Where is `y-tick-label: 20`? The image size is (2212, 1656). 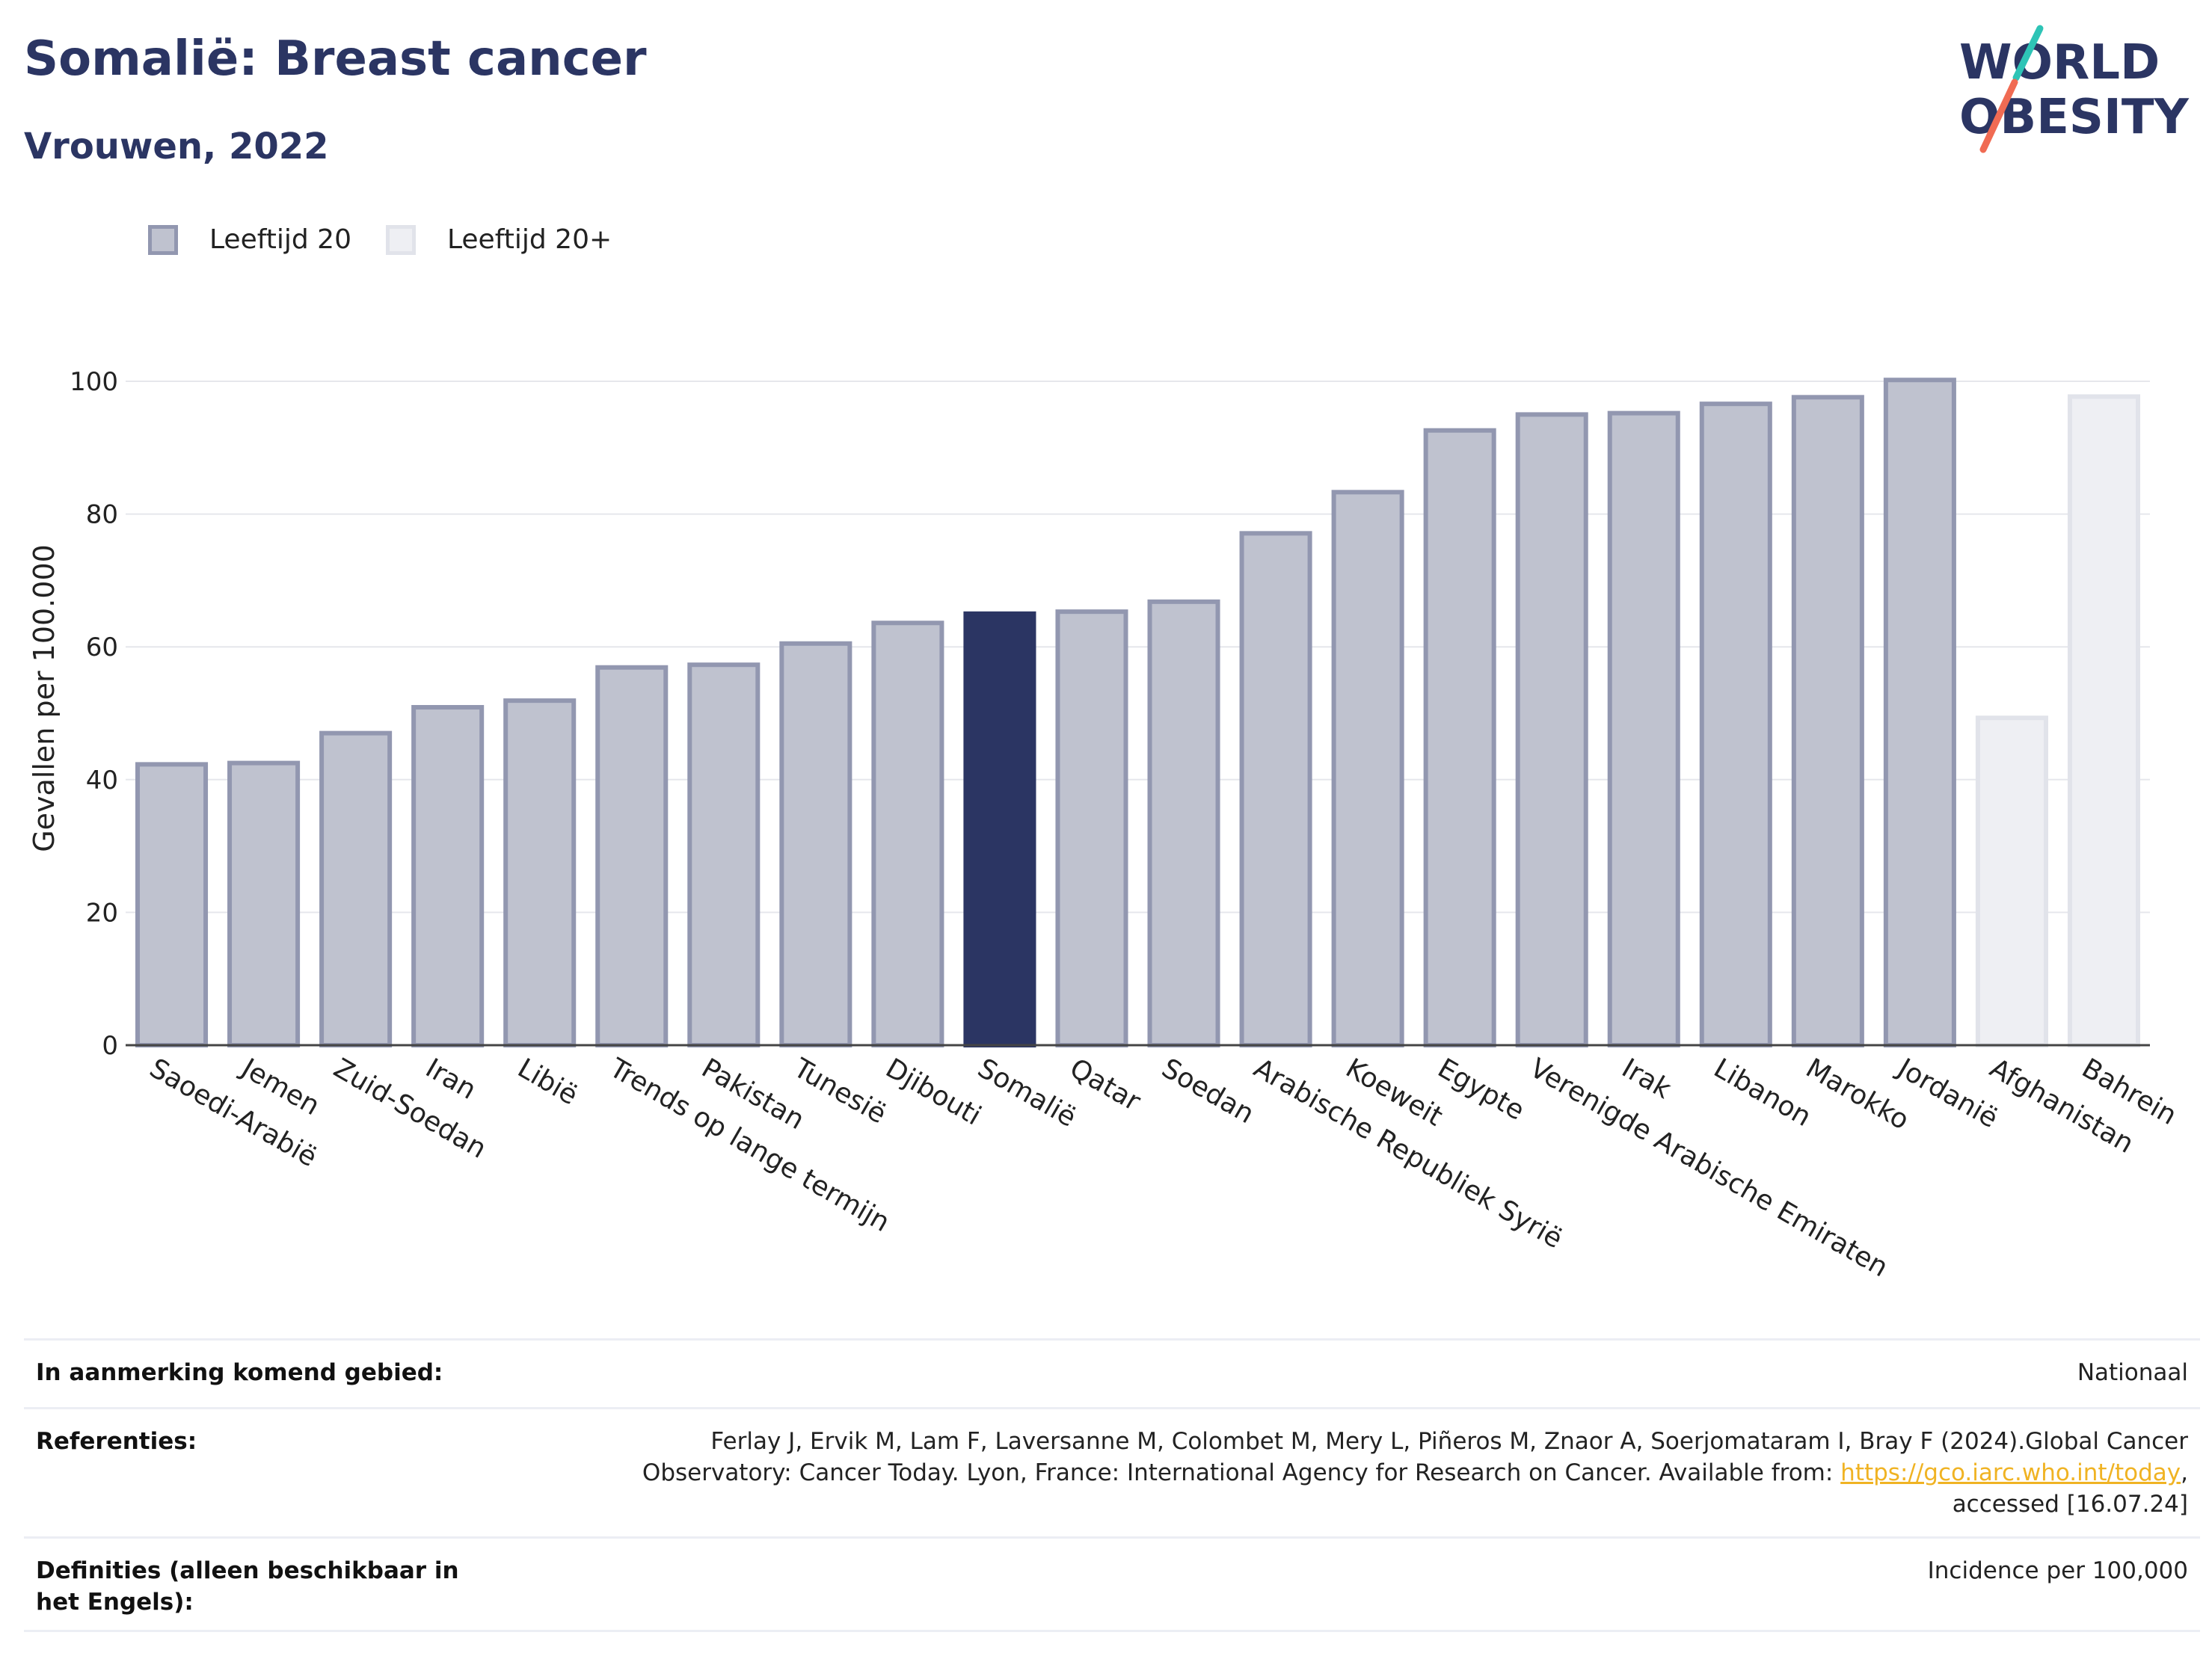
y-tick-label: 20 is located at coordinates (102, 913).